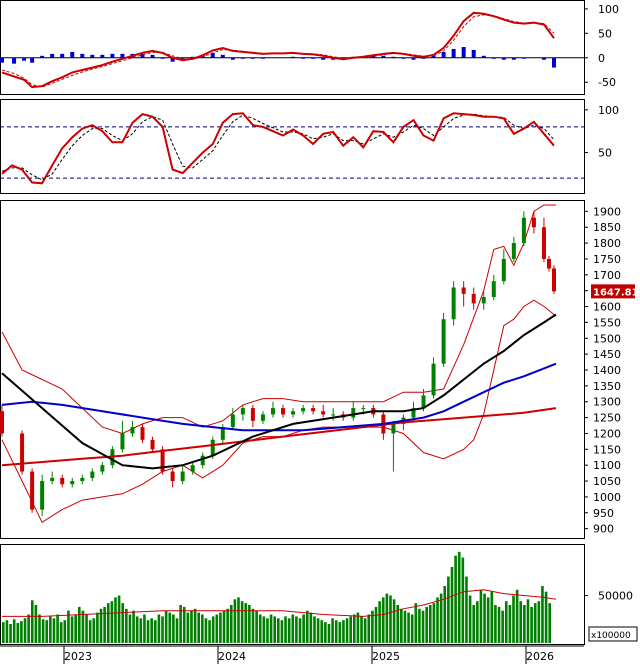  Describe the element at coordinates (607, 418) in the screenshot. I see `price-tick-label: 1250` at that location.